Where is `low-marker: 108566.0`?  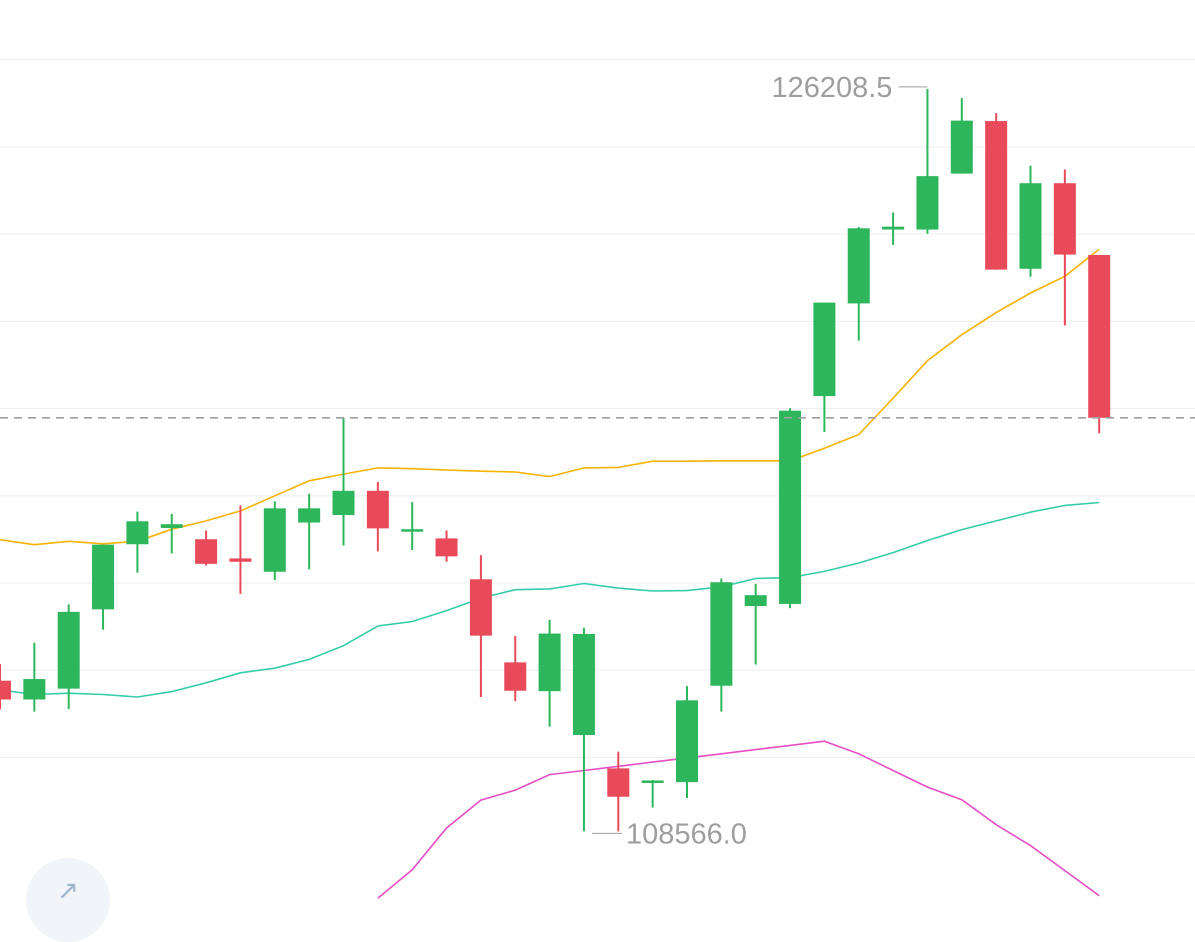 low-marker: 108566.0 is located at coordinates (669, 834).